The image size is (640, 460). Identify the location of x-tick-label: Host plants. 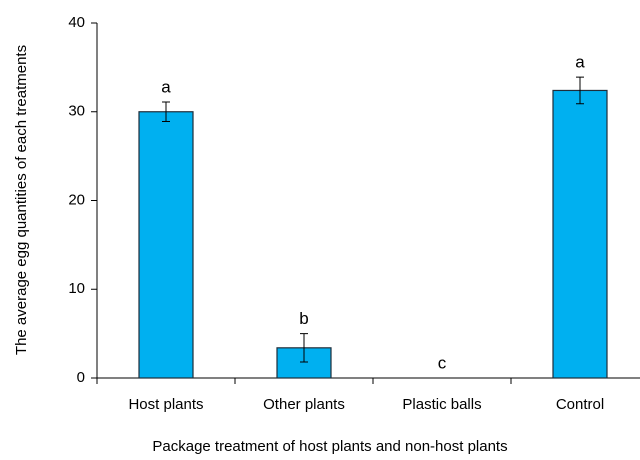
(165, 404).